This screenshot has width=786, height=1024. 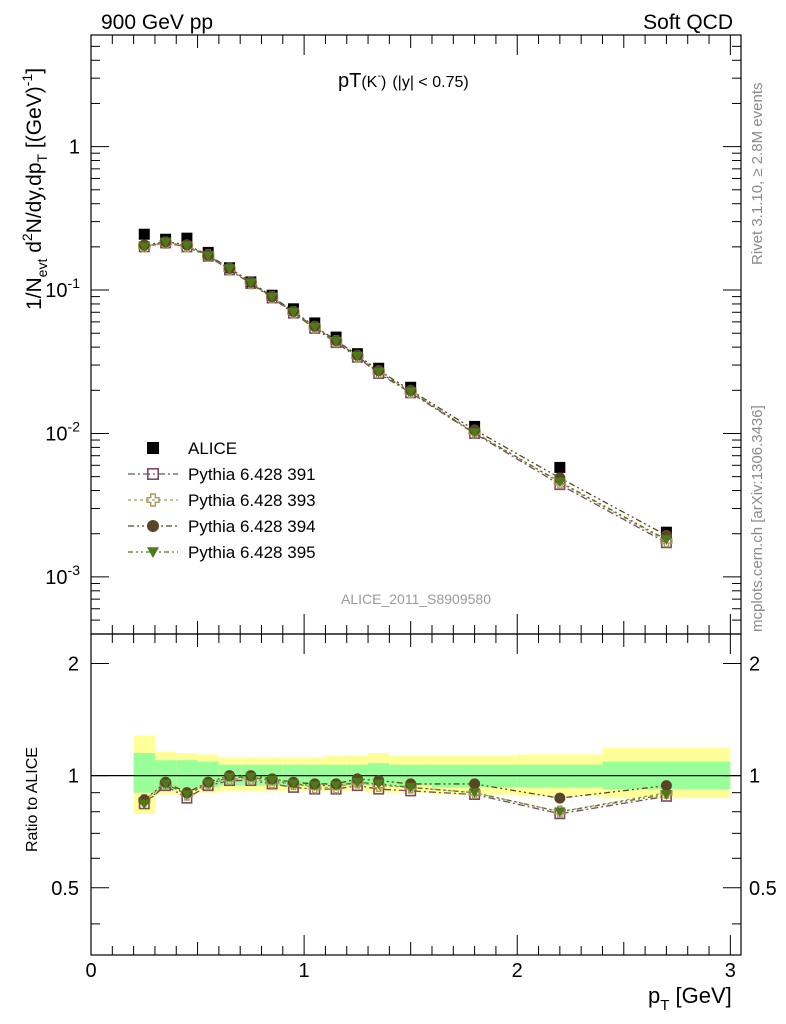 What do you see at coordinates (757, 174) in the screenshot?
I see `rivet-label: Rivet 3.1.10, ≥ 2.8M events` at bounding box center [757, 174].